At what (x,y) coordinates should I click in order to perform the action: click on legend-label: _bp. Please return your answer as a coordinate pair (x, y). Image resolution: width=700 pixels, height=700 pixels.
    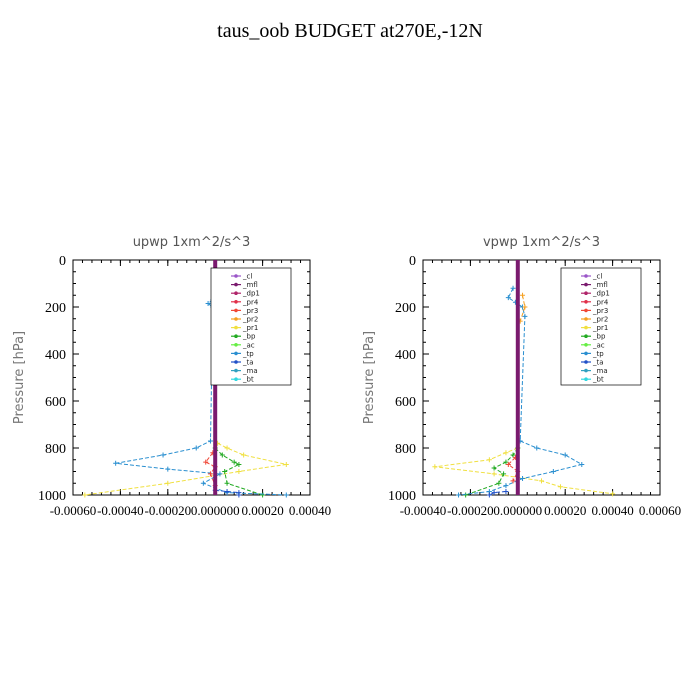
    Looking at the image, I should click on (599, 337).